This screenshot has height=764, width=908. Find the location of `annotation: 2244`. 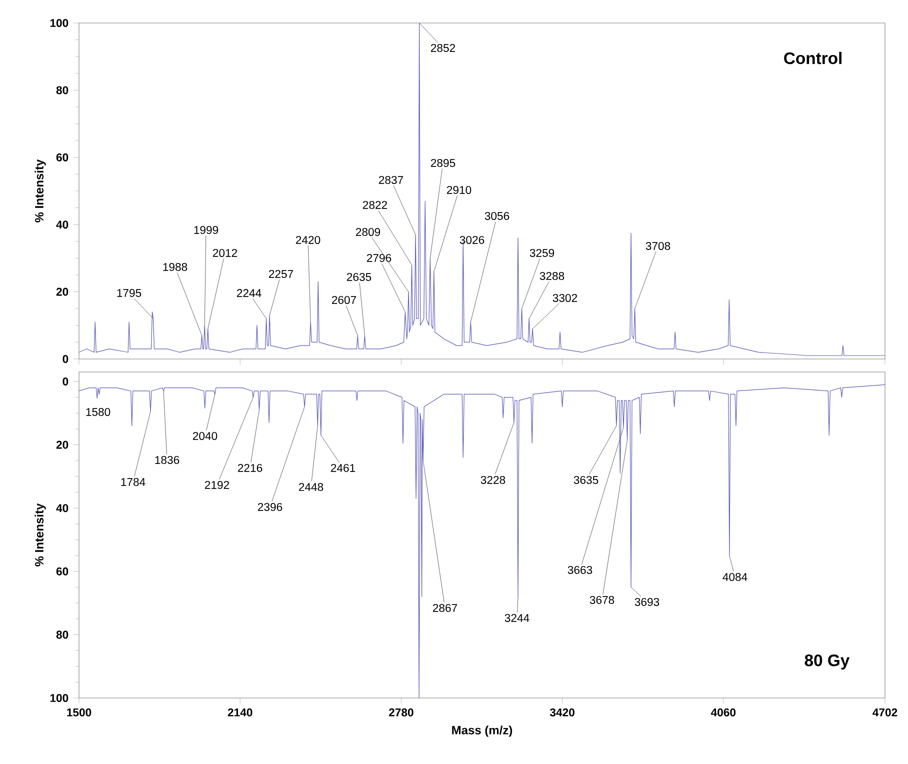

annotation: 2244 is located at coordinates (249, 293).